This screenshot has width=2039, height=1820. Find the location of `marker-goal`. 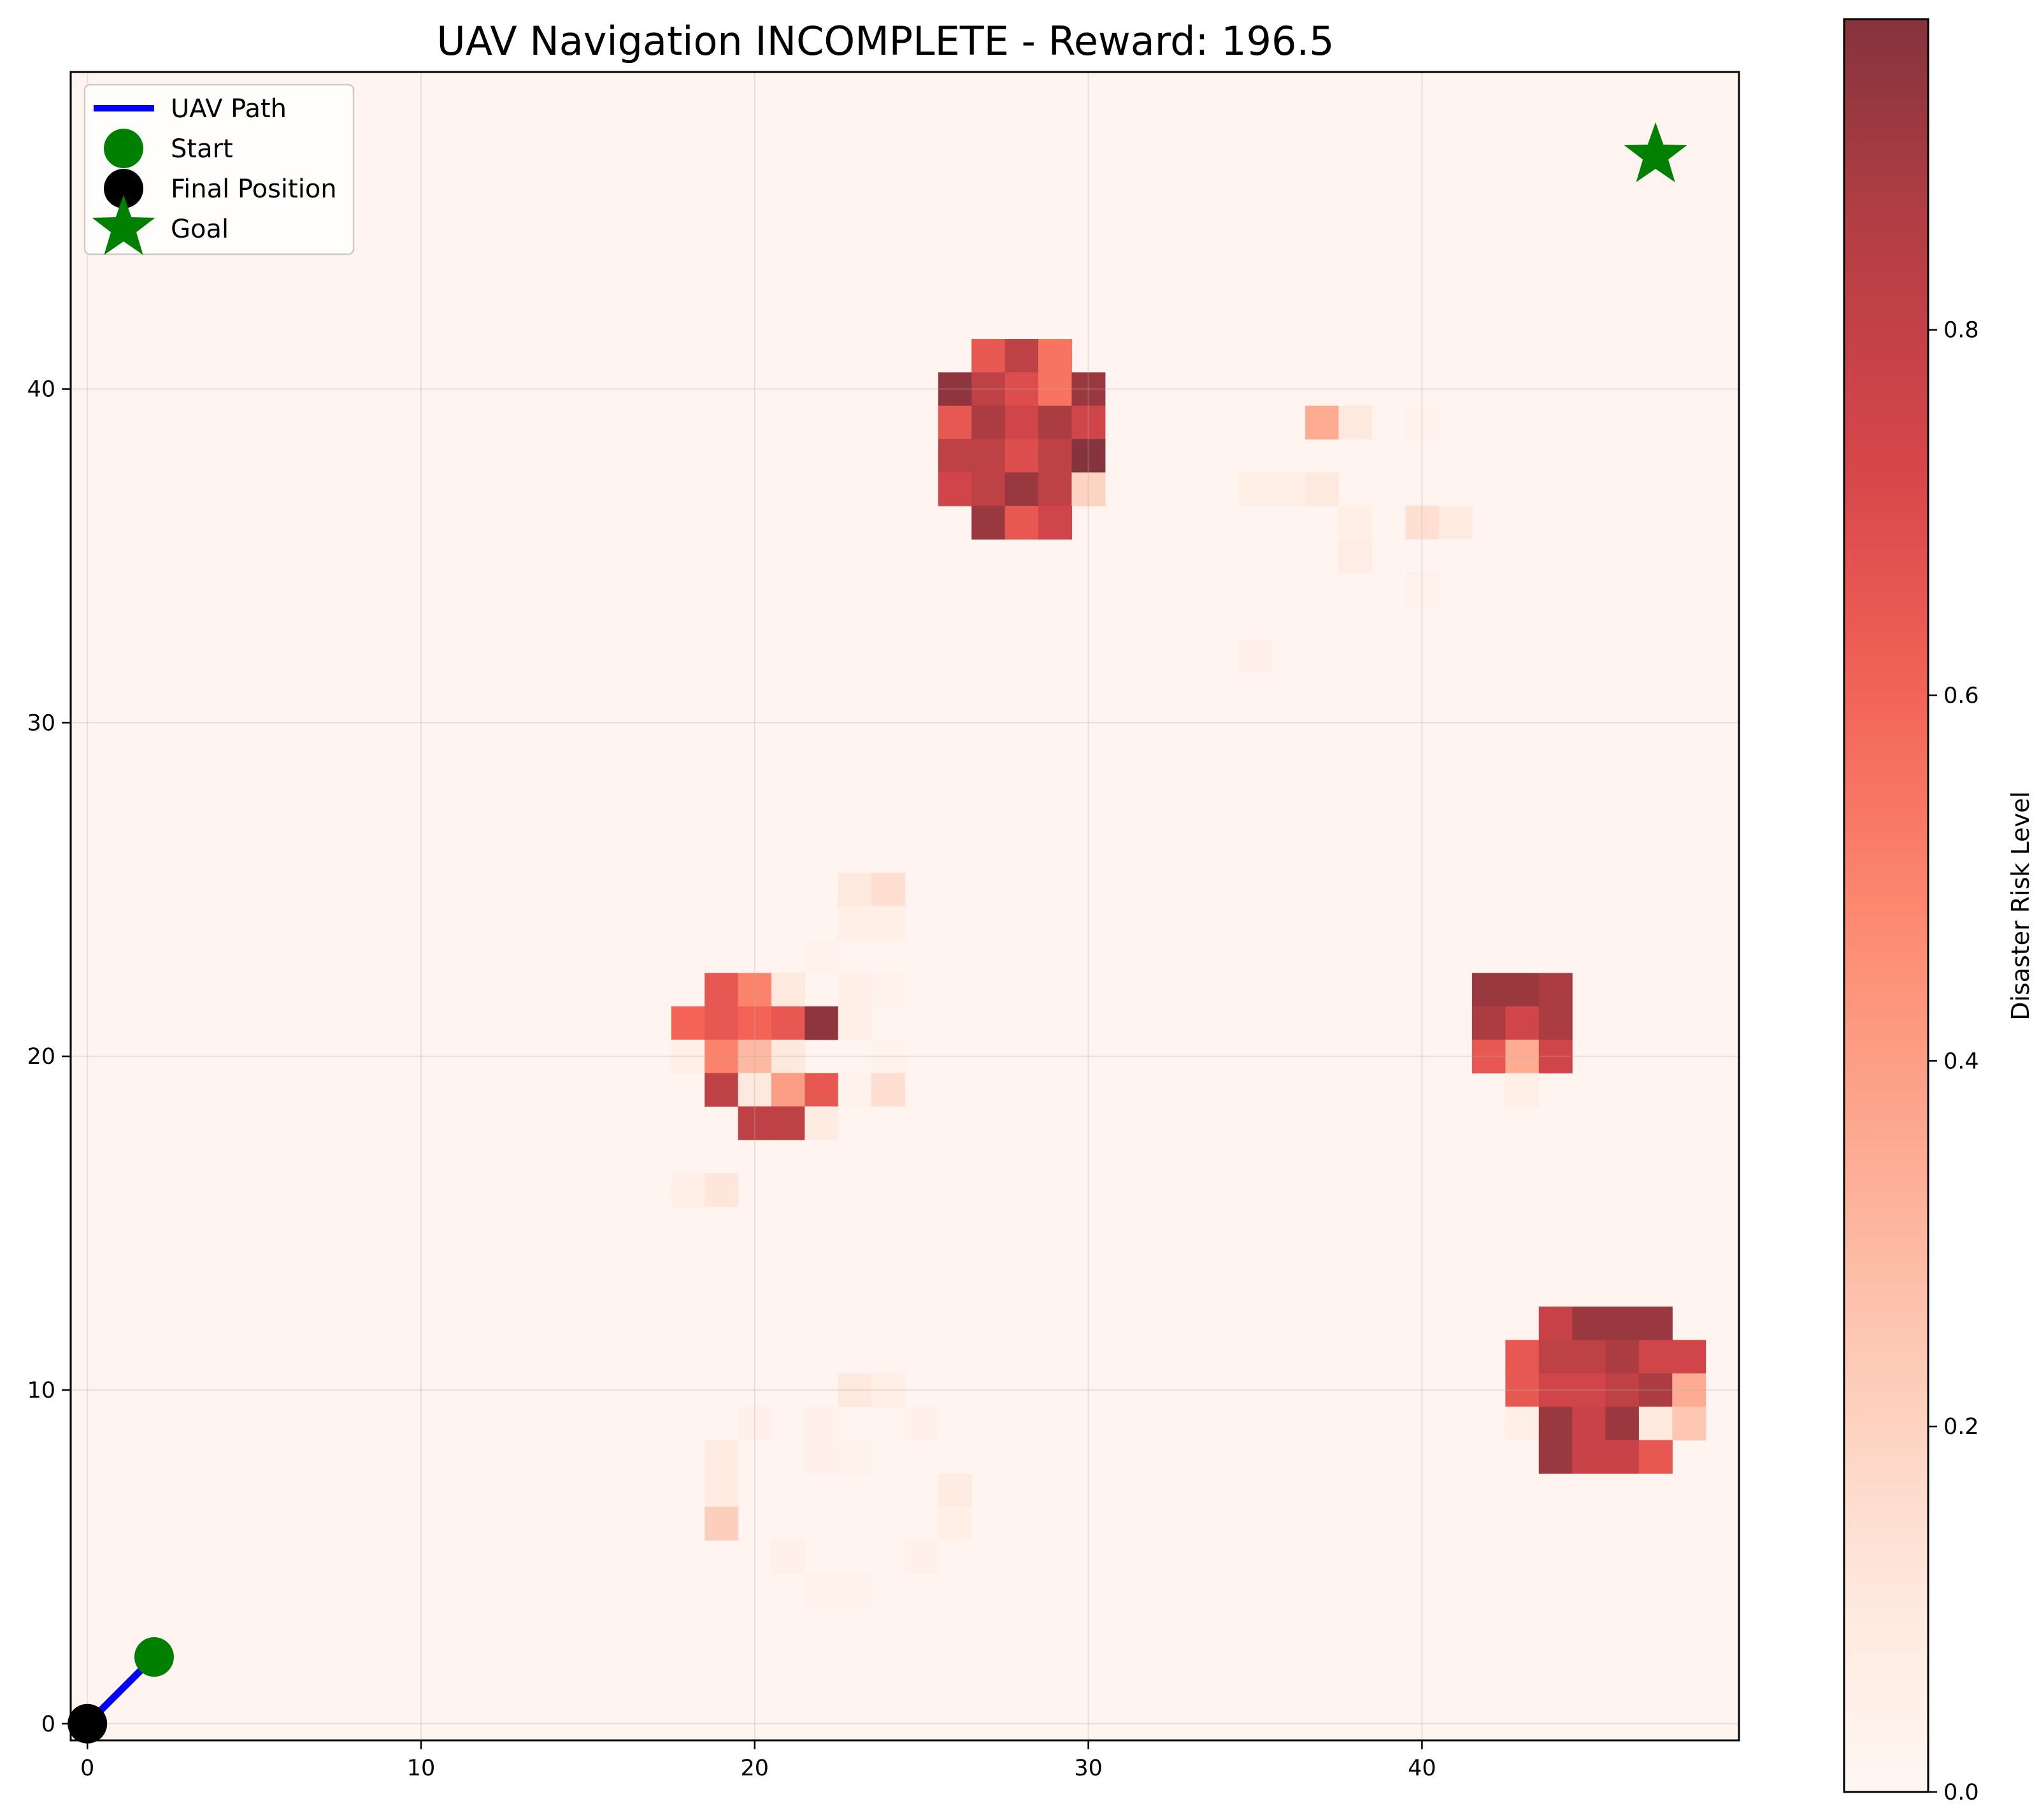

marker-goal is located at coordinates (1655, 152).